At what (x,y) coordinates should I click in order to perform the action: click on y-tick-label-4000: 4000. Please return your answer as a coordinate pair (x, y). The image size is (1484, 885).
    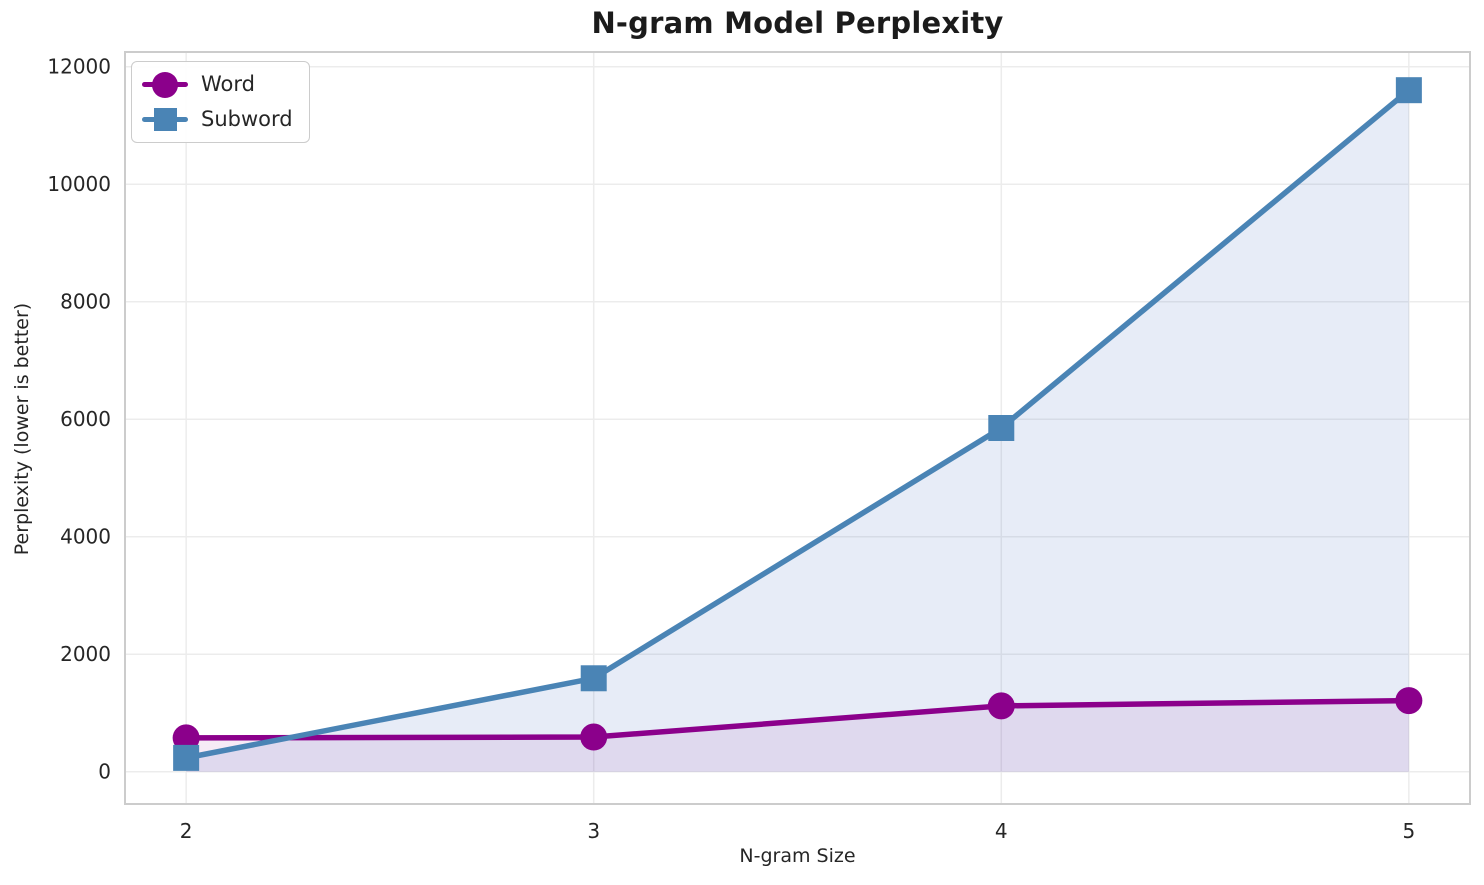
    Looking at the image, I should click on (85, 537).